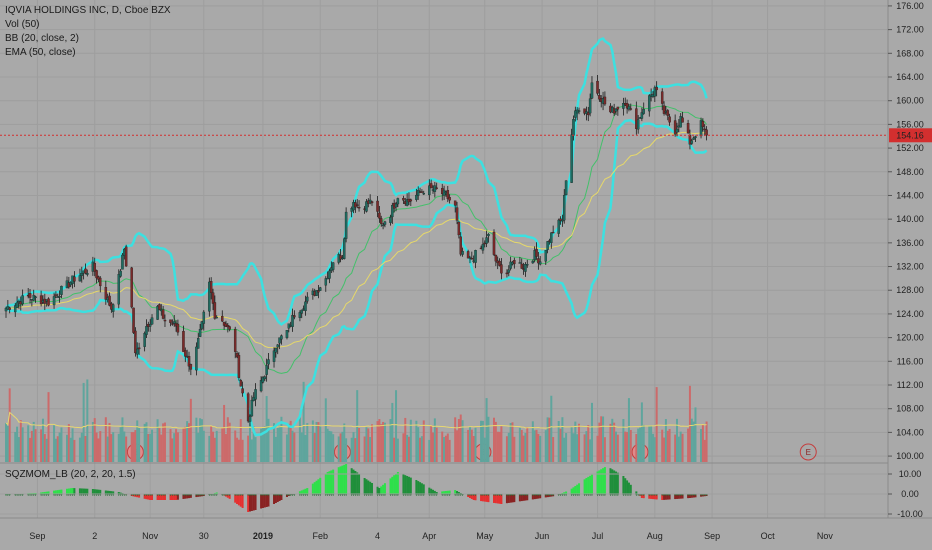 The width and height of the screenshot is (932, 550). What do you see at coordinates (712, 536) in the screenshot?
I see `x-tick-label-12: Sep` at bounding box center [712, 536].